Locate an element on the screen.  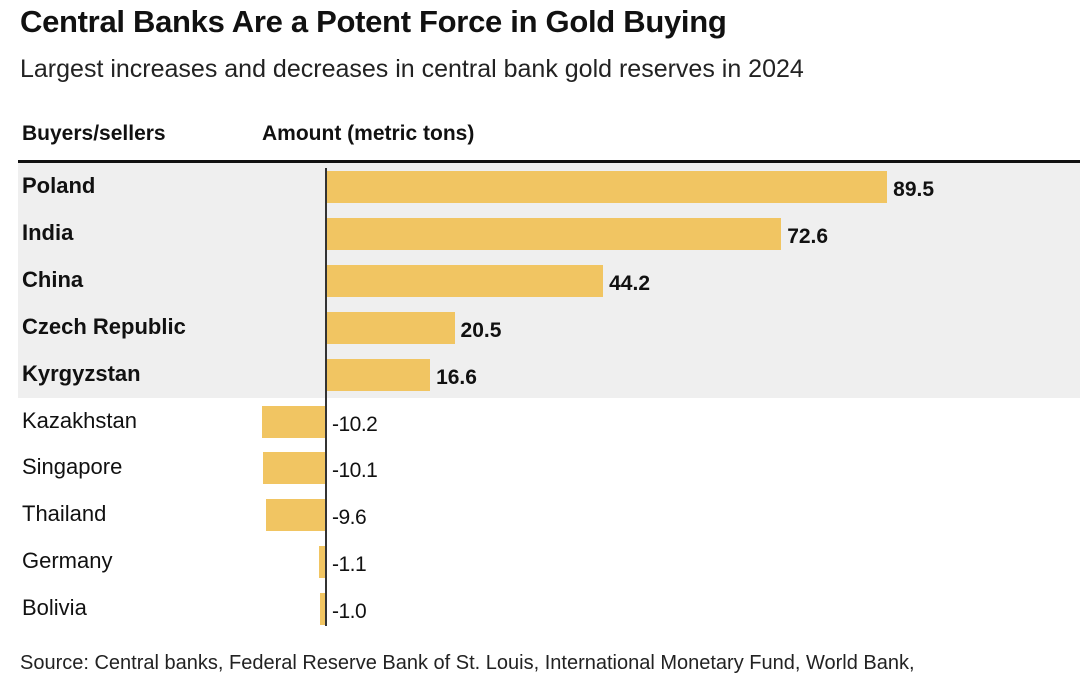
value-label-india: 72.6 is located at coordinates (808, 236).